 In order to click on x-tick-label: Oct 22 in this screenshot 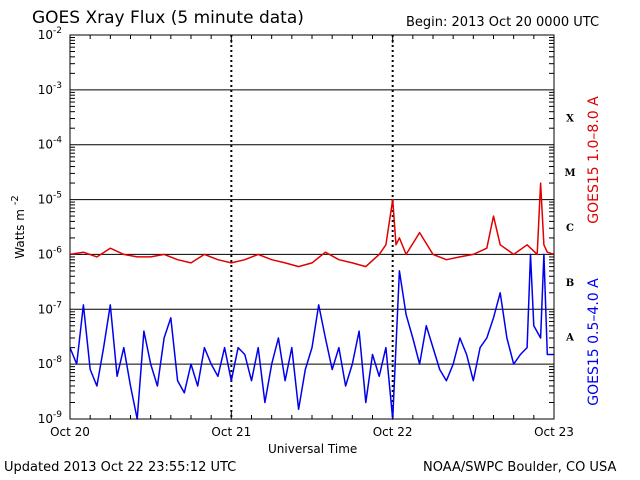, I will do `click(393, 432)`.